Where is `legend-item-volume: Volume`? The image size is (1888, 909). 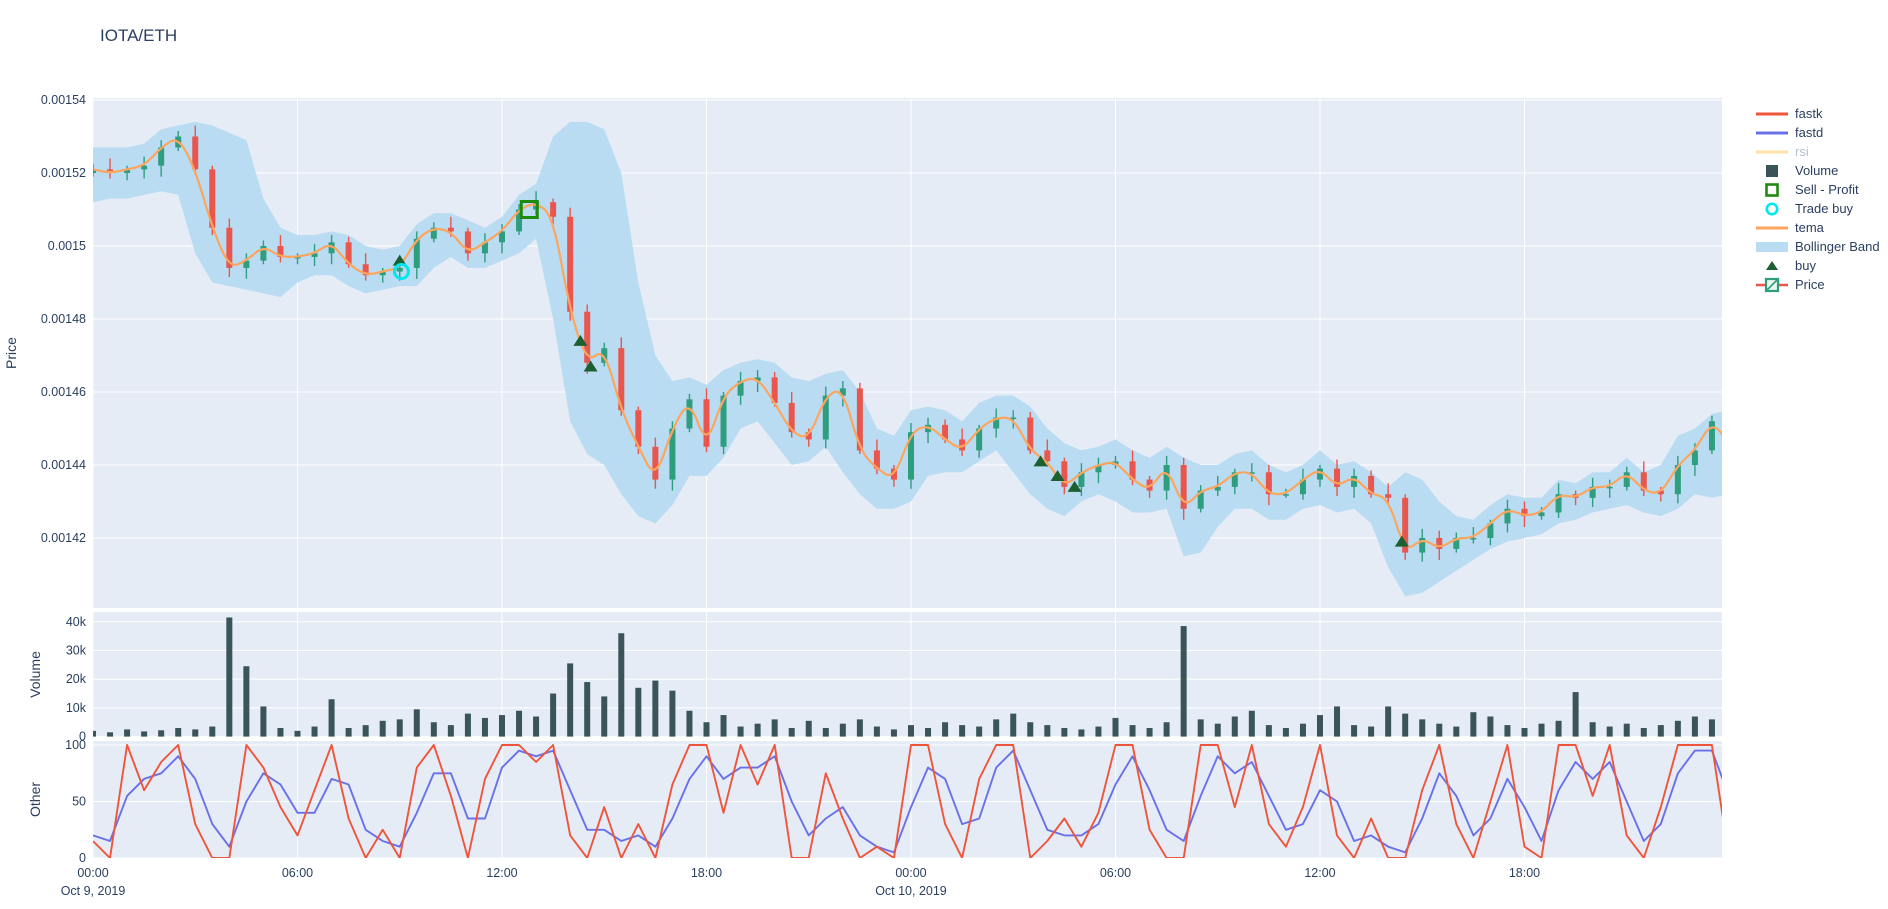
legend-item-volume: Volume is located at coordinates (1816, 170).